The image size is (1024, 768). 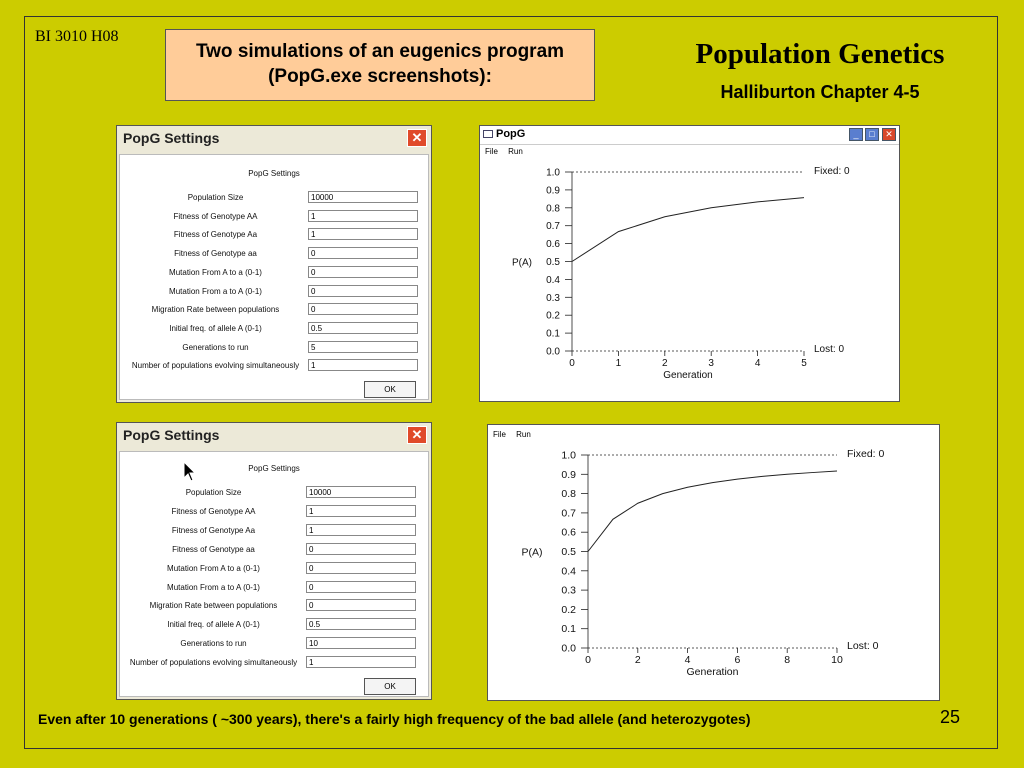 What do you see at coordinates (553, 352) in the screenshot?
I see `y-tick-label: 0.0` at bounding box center [553, 352].